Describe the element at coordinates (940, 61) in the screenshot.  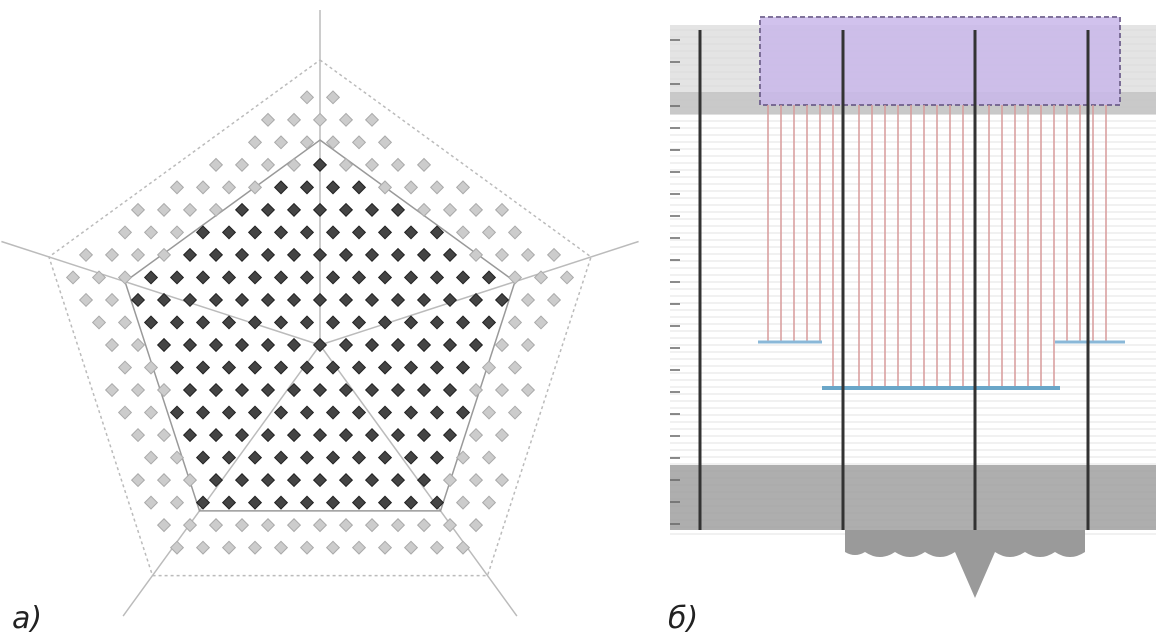
I see `raft` at that location.